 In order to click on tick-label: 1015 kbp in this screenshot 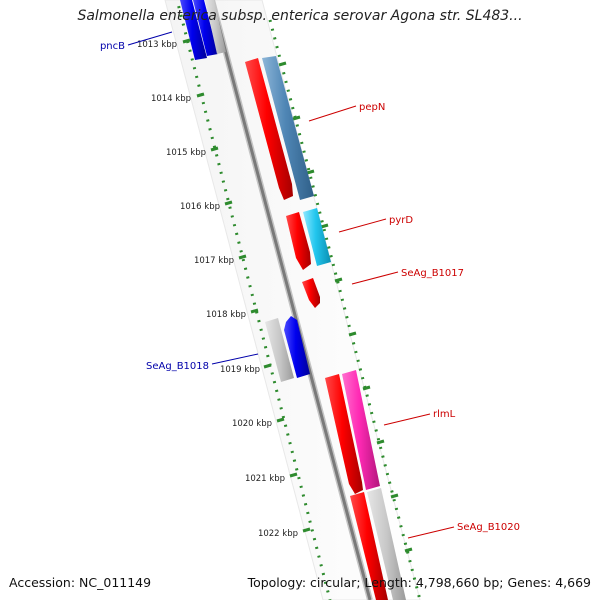, I will do `click(186, 153)`.